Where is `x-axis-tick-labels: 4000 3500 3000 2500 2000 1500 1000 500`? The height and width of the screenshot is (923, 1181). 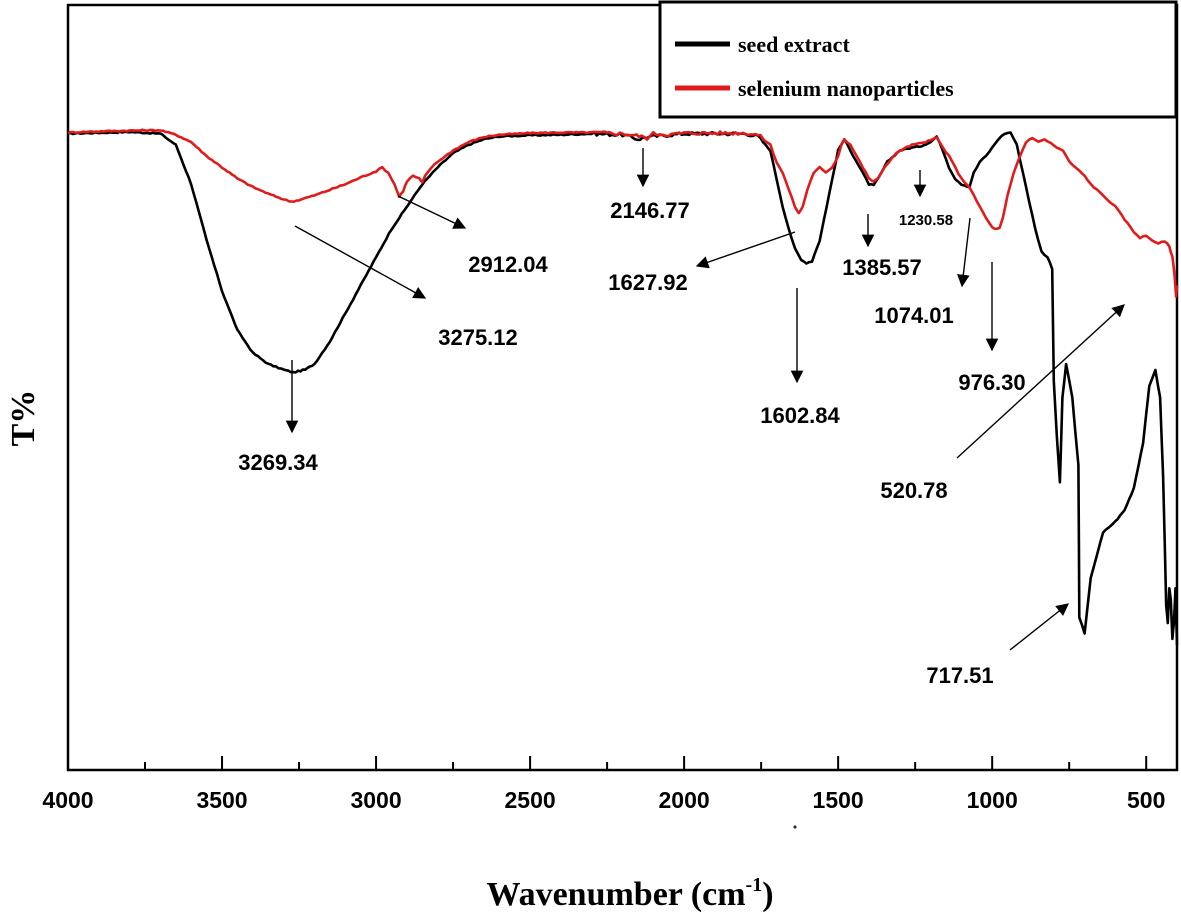 x-axis-tick-labels: 4000 3500 3000 2500 2000 1500 1000 500 is located at coordinates (603, 800).